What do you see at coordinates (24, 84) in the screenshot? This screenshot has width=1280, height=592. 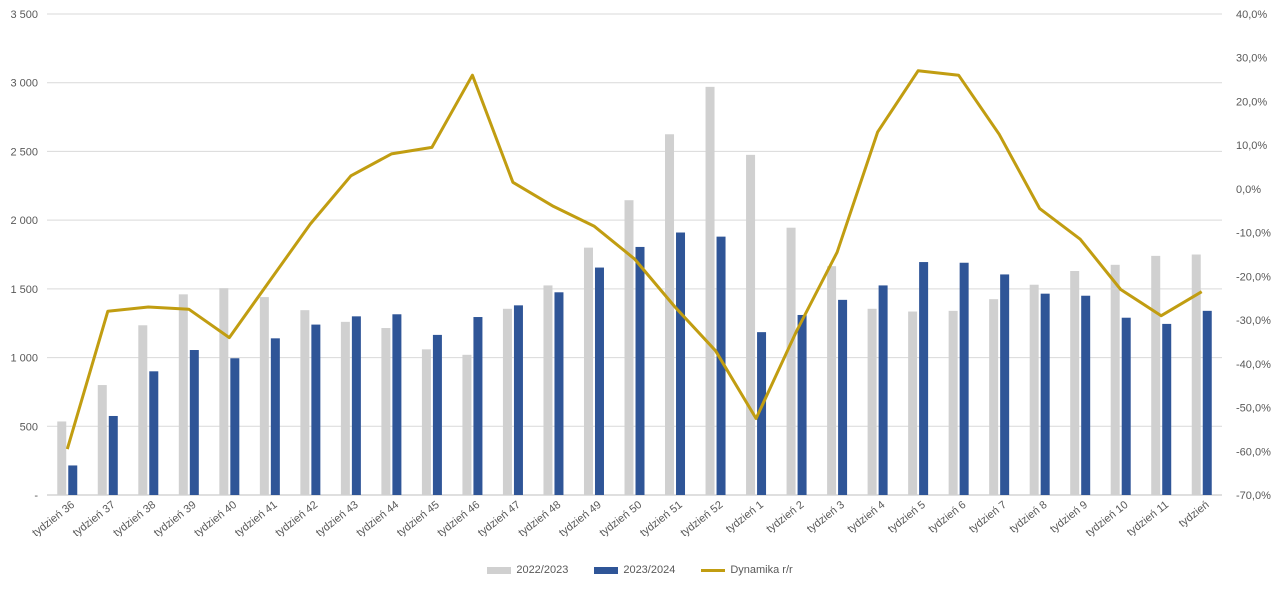 I see `y-left-tick-label: 3 000` at bounding box center [24, 84].